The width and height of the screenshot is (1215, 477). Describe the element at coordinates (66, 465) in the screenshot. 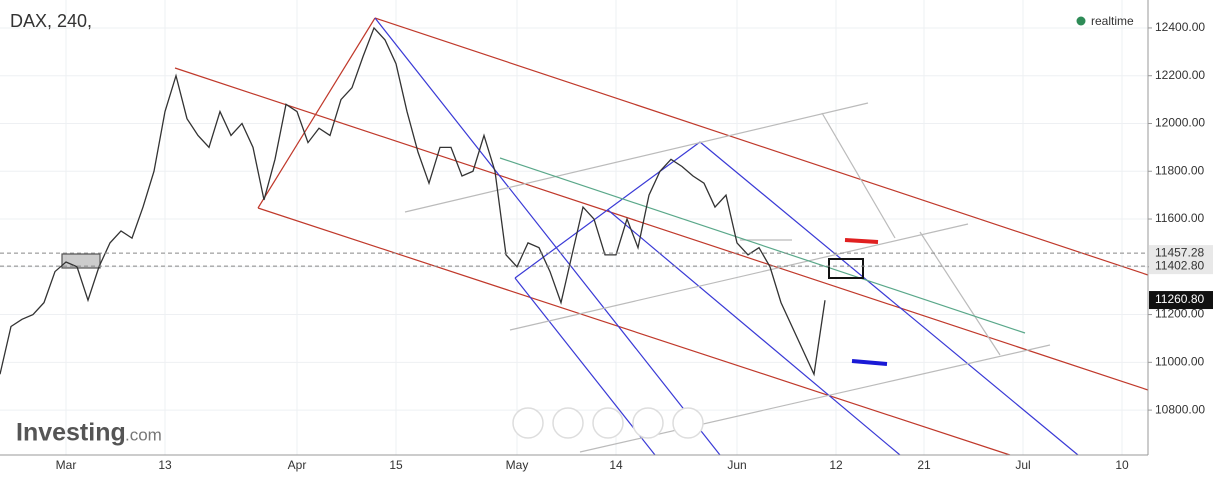

I see `x-tick-label: Mar` at that location.